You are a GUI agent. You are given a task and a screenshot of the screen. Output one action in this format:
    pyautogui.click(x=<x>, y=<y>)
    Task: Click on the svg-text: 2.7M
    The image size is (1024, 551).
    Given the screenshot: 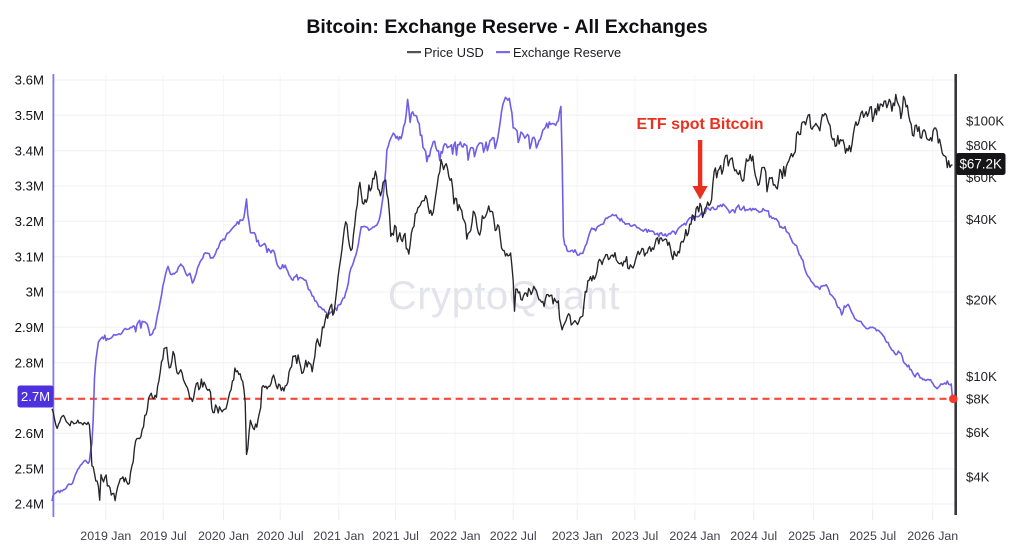 What is the action you would take?
    pyautogui.click(x=35, y=396)
    